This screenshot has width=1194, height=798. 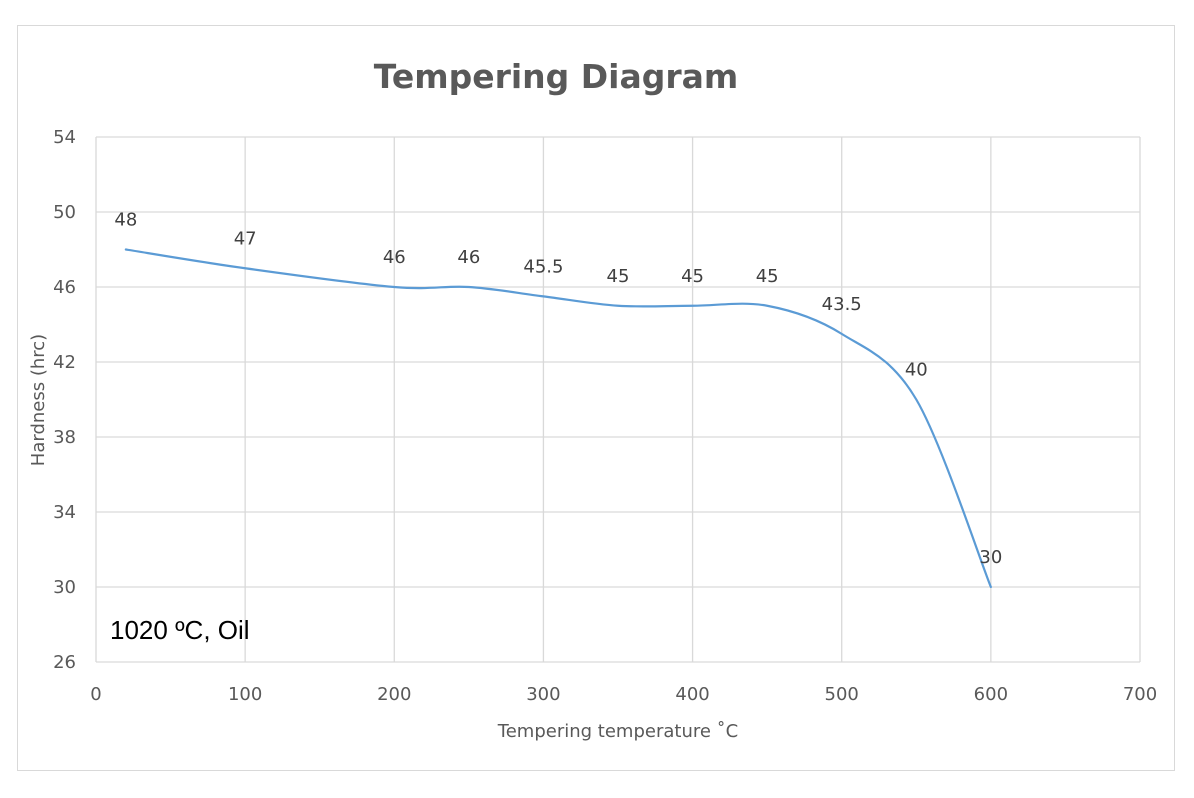 I want to click on y-tick-label: 54, so click(x=64, y=137).